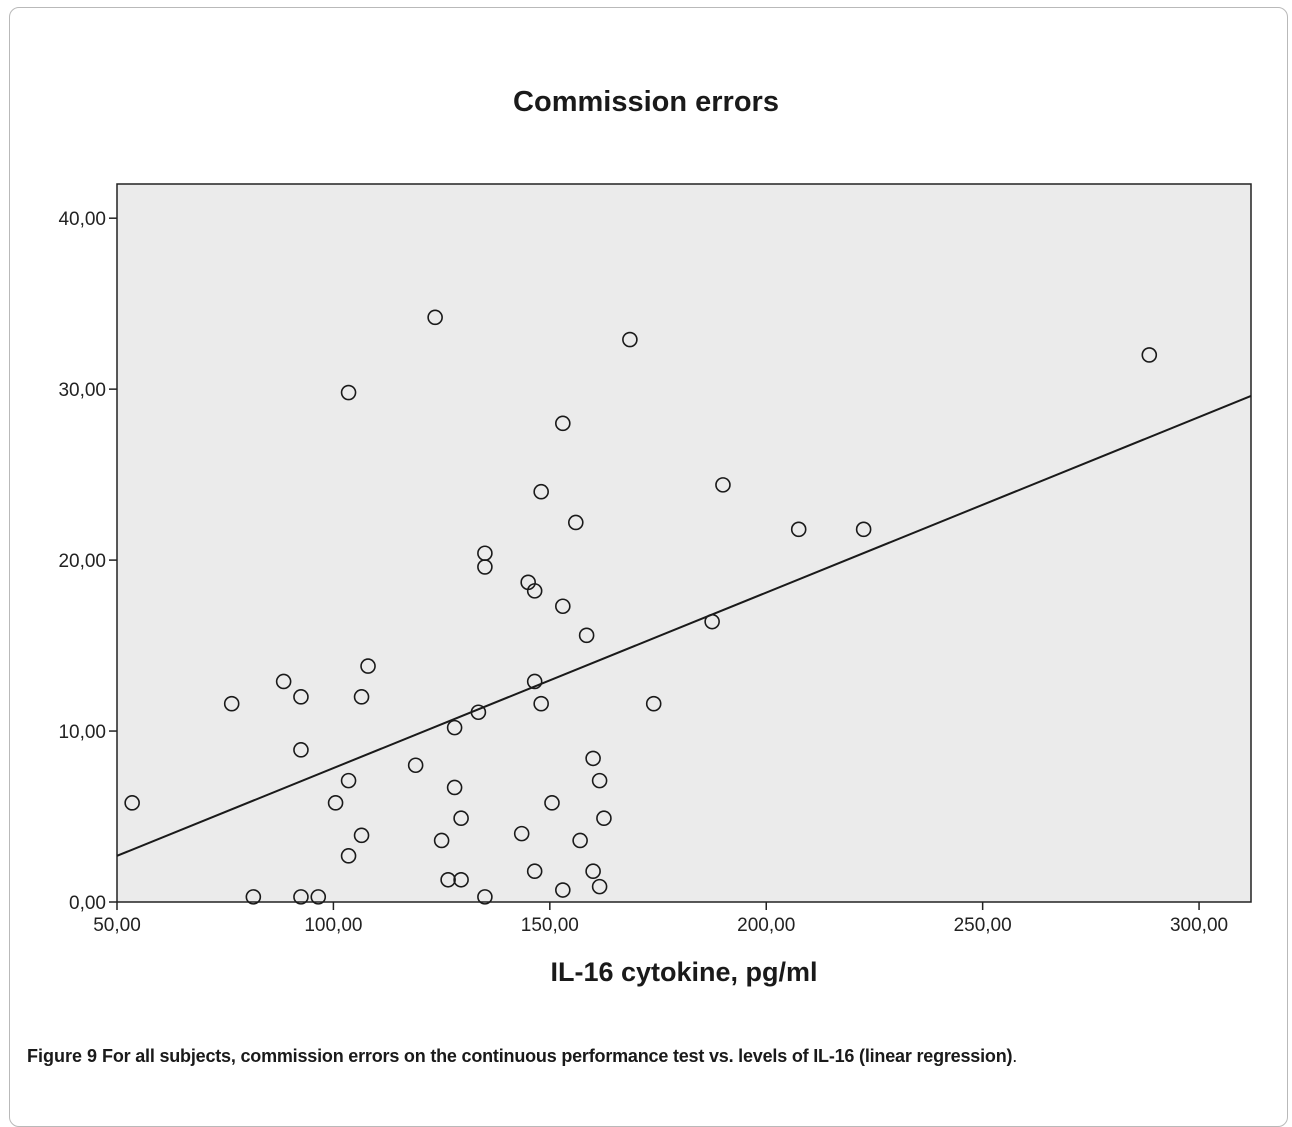 The width and height of the screenshot is (1292, 1127). Describe the element at coordinates (62, 1056) in the screenshot. I see `caption-label: Figure 9` at that location.